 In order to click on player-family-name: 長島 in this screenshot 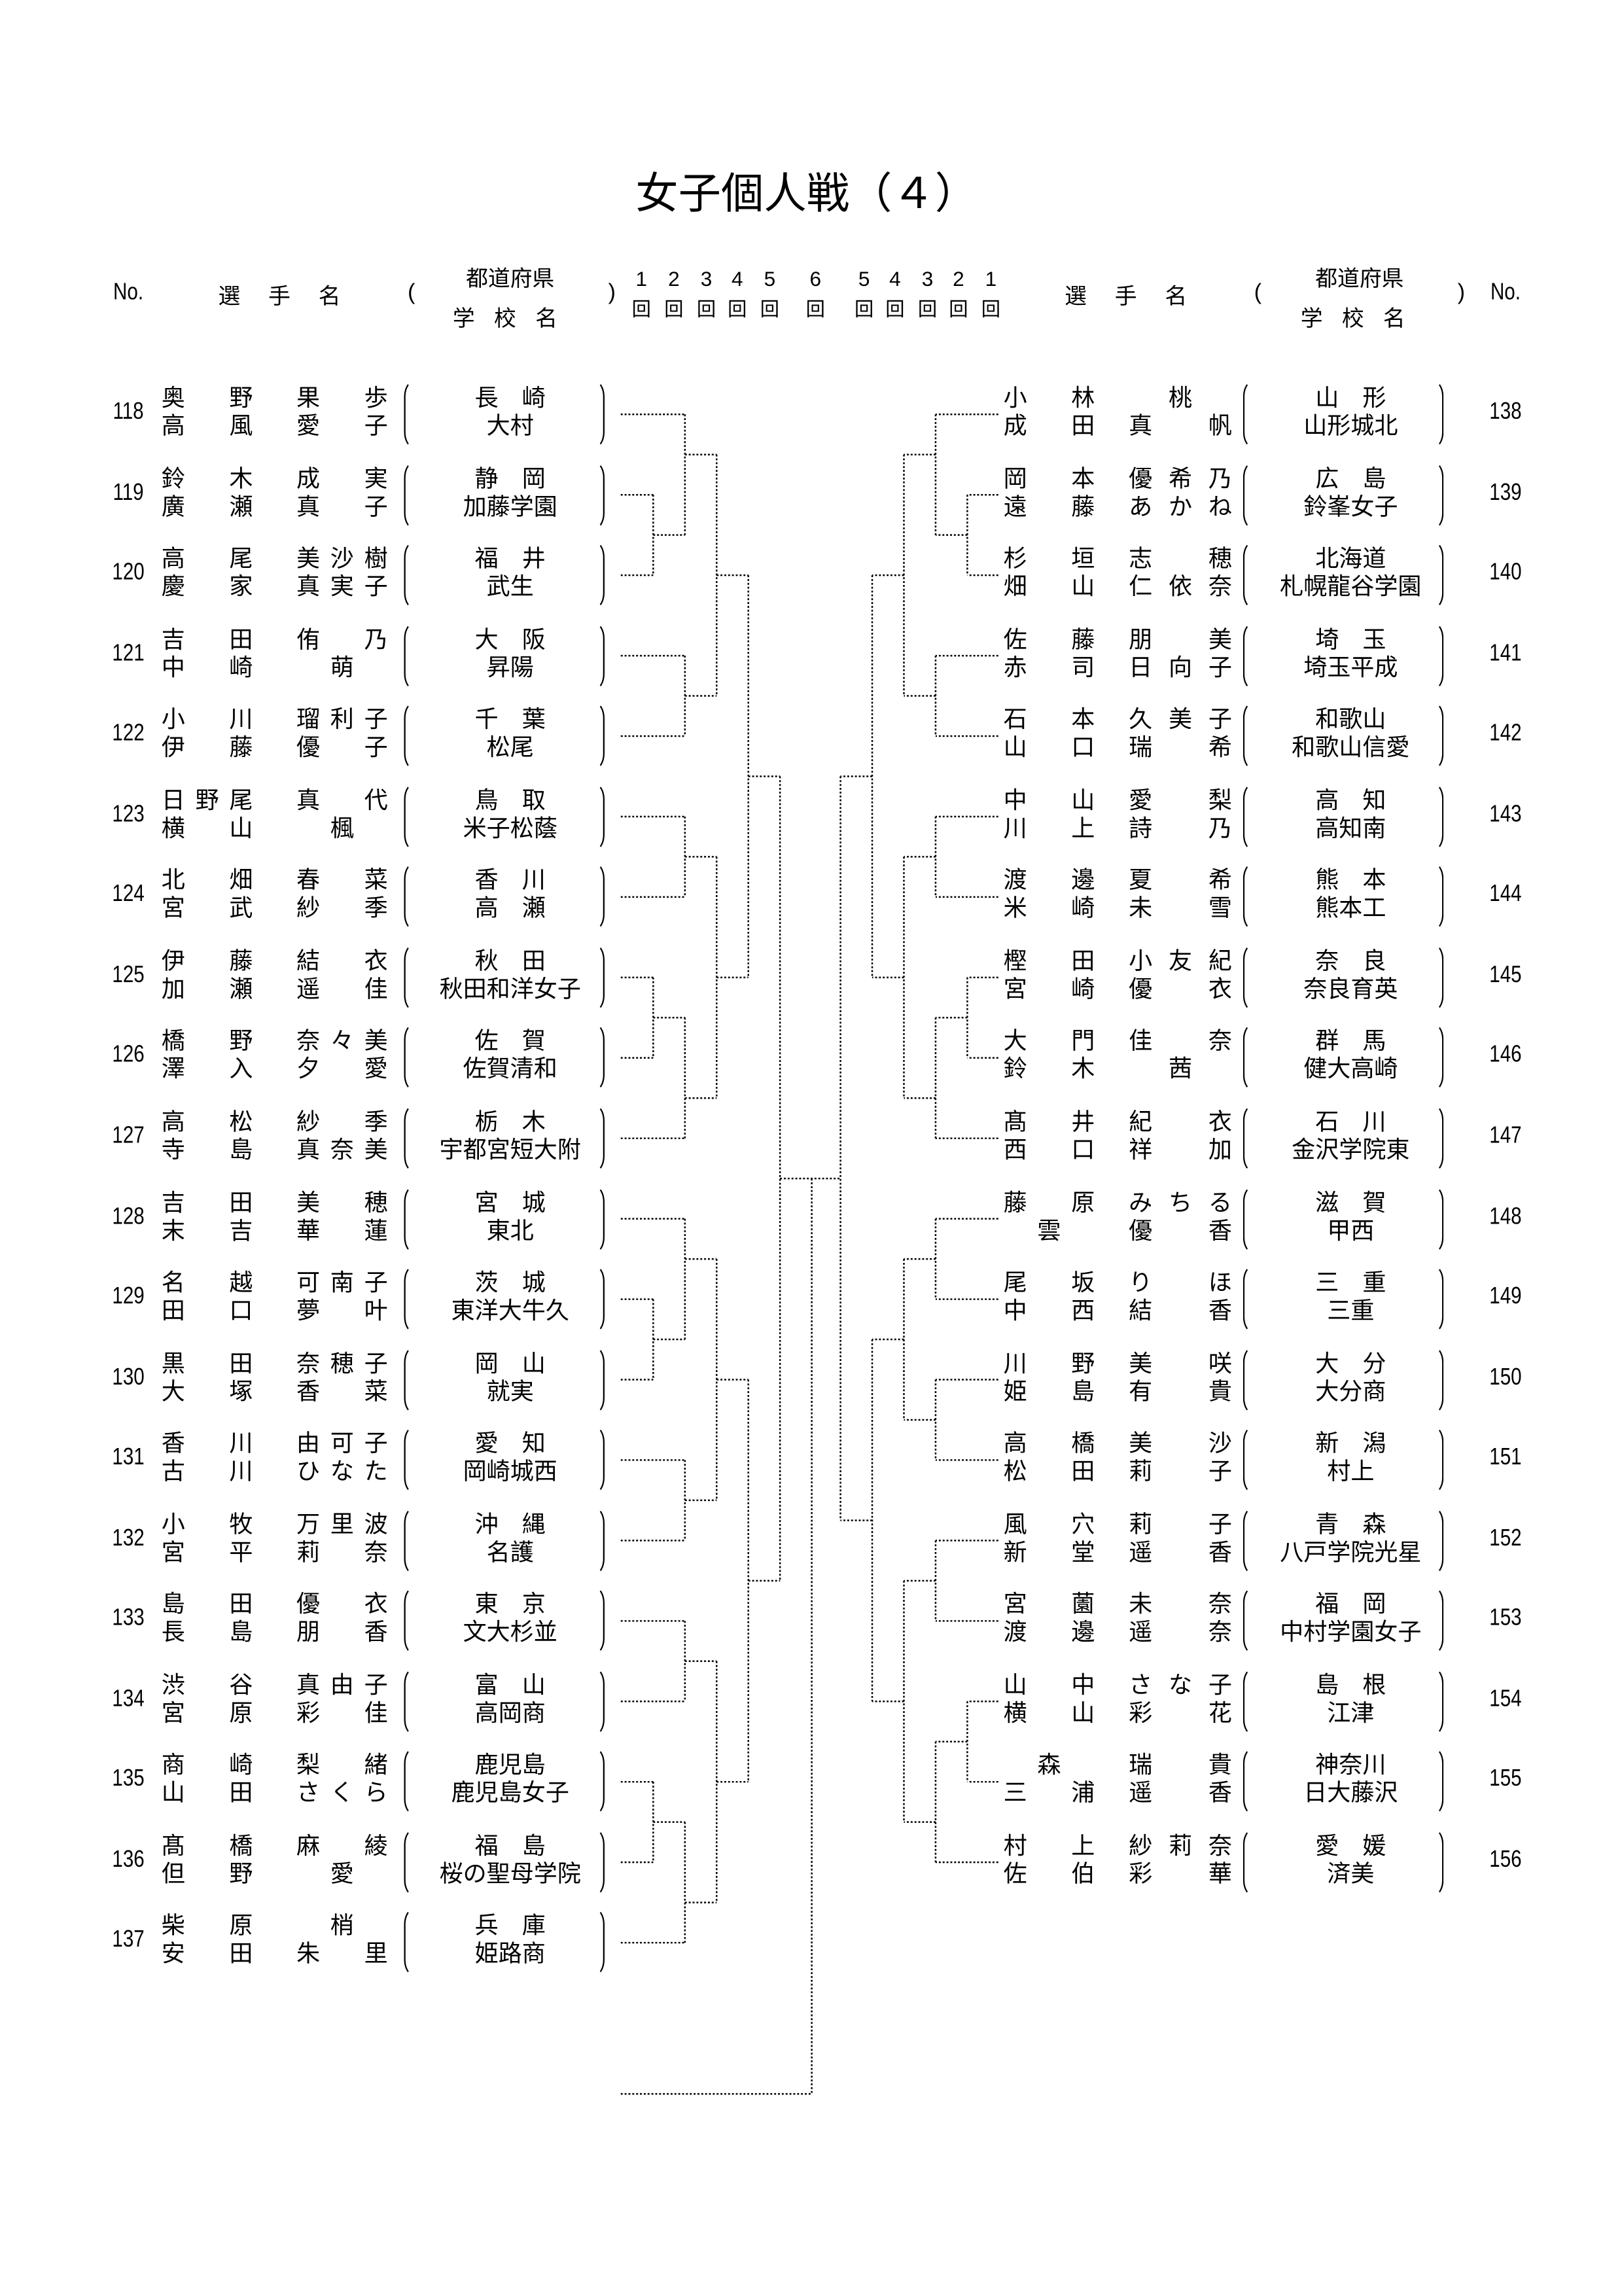, I will do `click(207, 1634)`.